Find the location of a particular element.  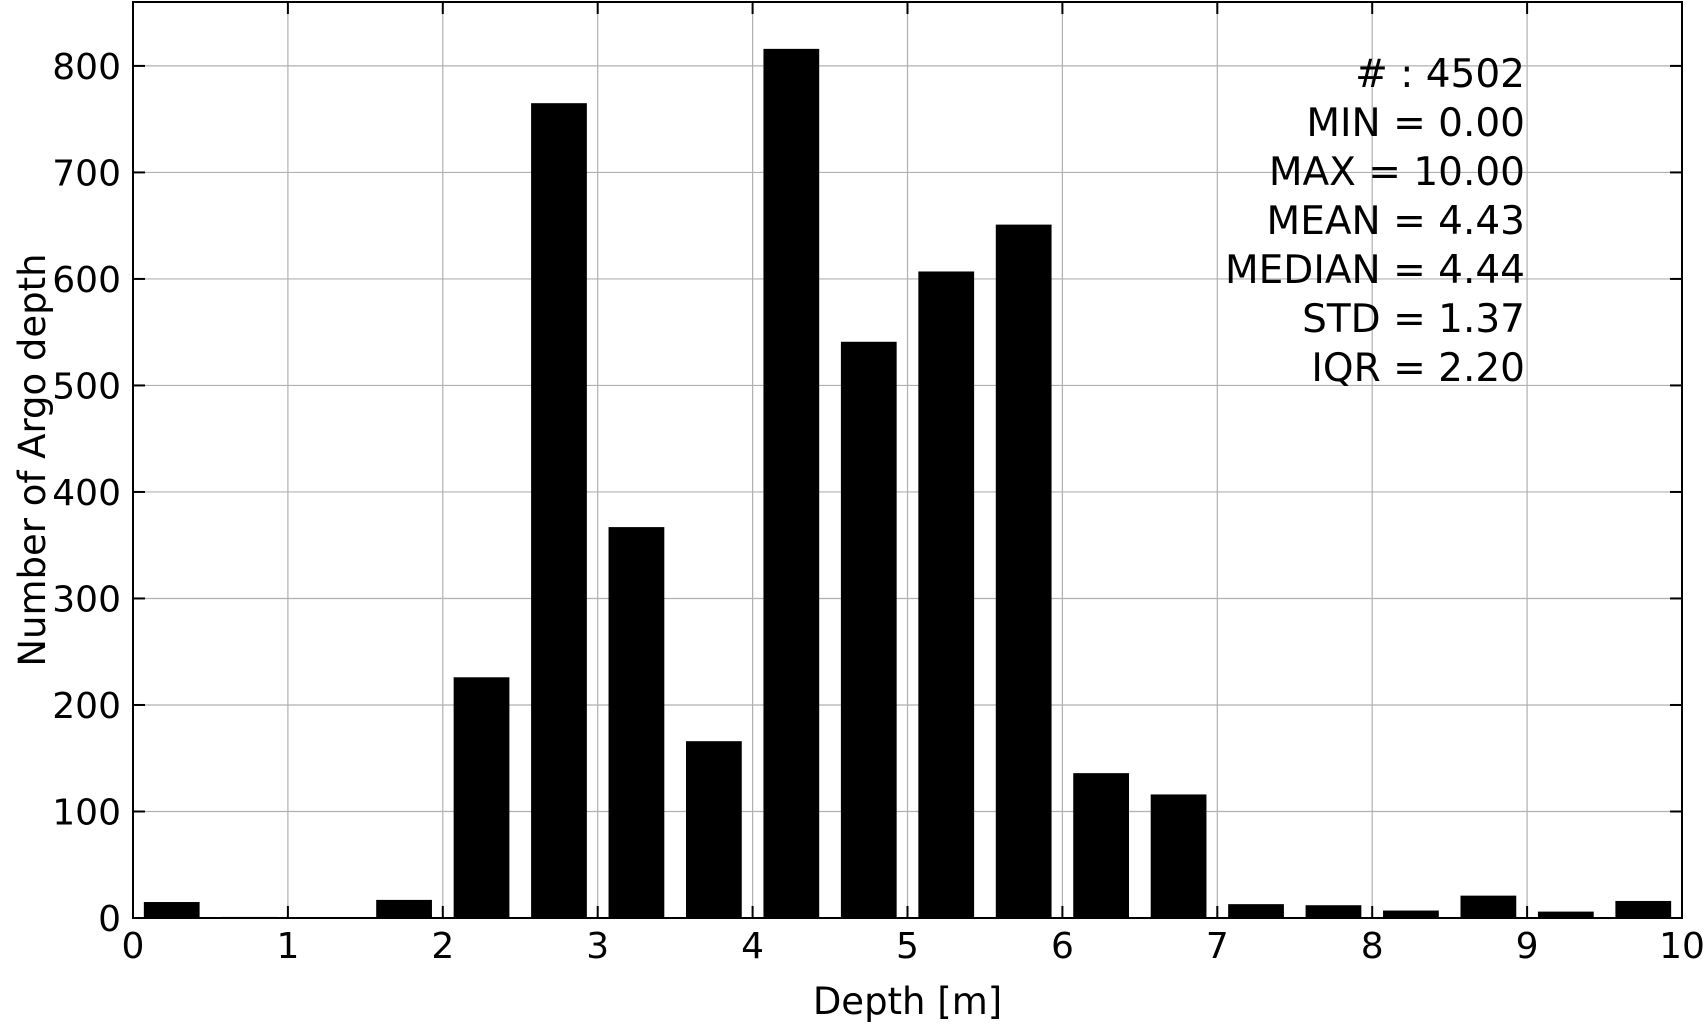

x-tick-label: 4 is located at coordinates (752, 946).